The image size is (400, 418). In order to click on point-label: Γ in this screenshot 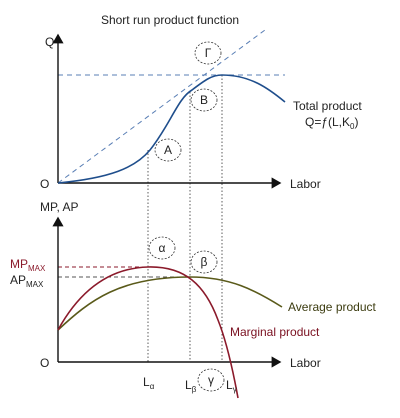, I will do `click(208, 53)`.